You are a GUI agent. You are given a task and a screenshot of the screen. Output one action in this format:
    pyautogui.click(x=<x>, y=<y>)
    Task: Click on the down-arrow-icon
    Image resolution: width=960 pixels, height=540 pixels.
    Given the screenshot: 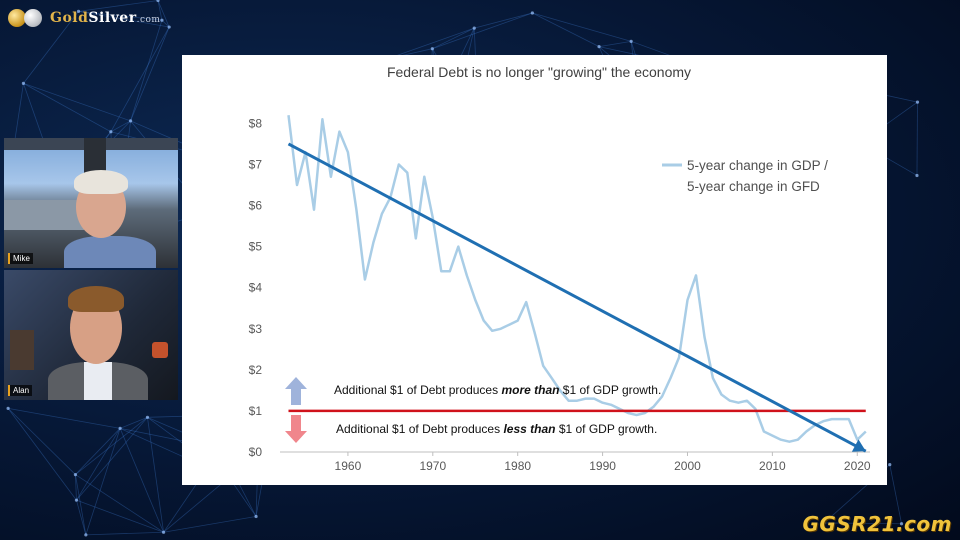 What is the action you would take?
    pyautogui.click(x=296, y=429)
    